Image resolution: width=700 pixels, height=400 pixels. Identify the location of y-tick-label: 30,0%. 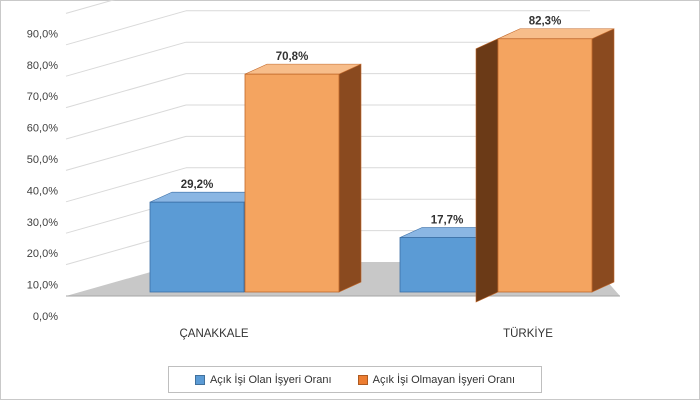
(42, 223).